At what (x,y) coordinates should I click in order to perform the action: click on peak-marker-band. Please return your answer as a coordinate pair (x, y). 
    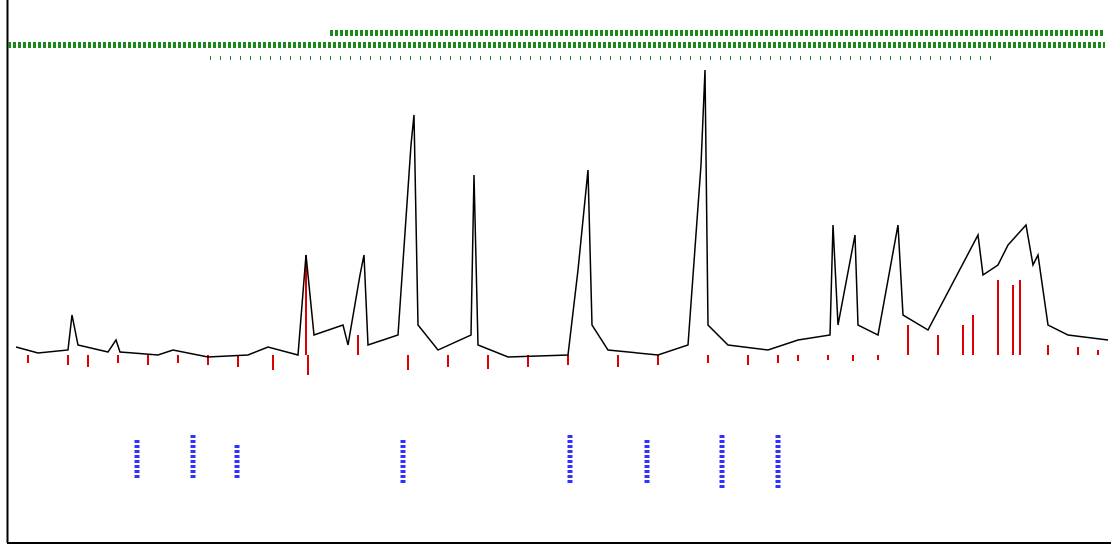
    Looking at the image, I should click on (457, 461).